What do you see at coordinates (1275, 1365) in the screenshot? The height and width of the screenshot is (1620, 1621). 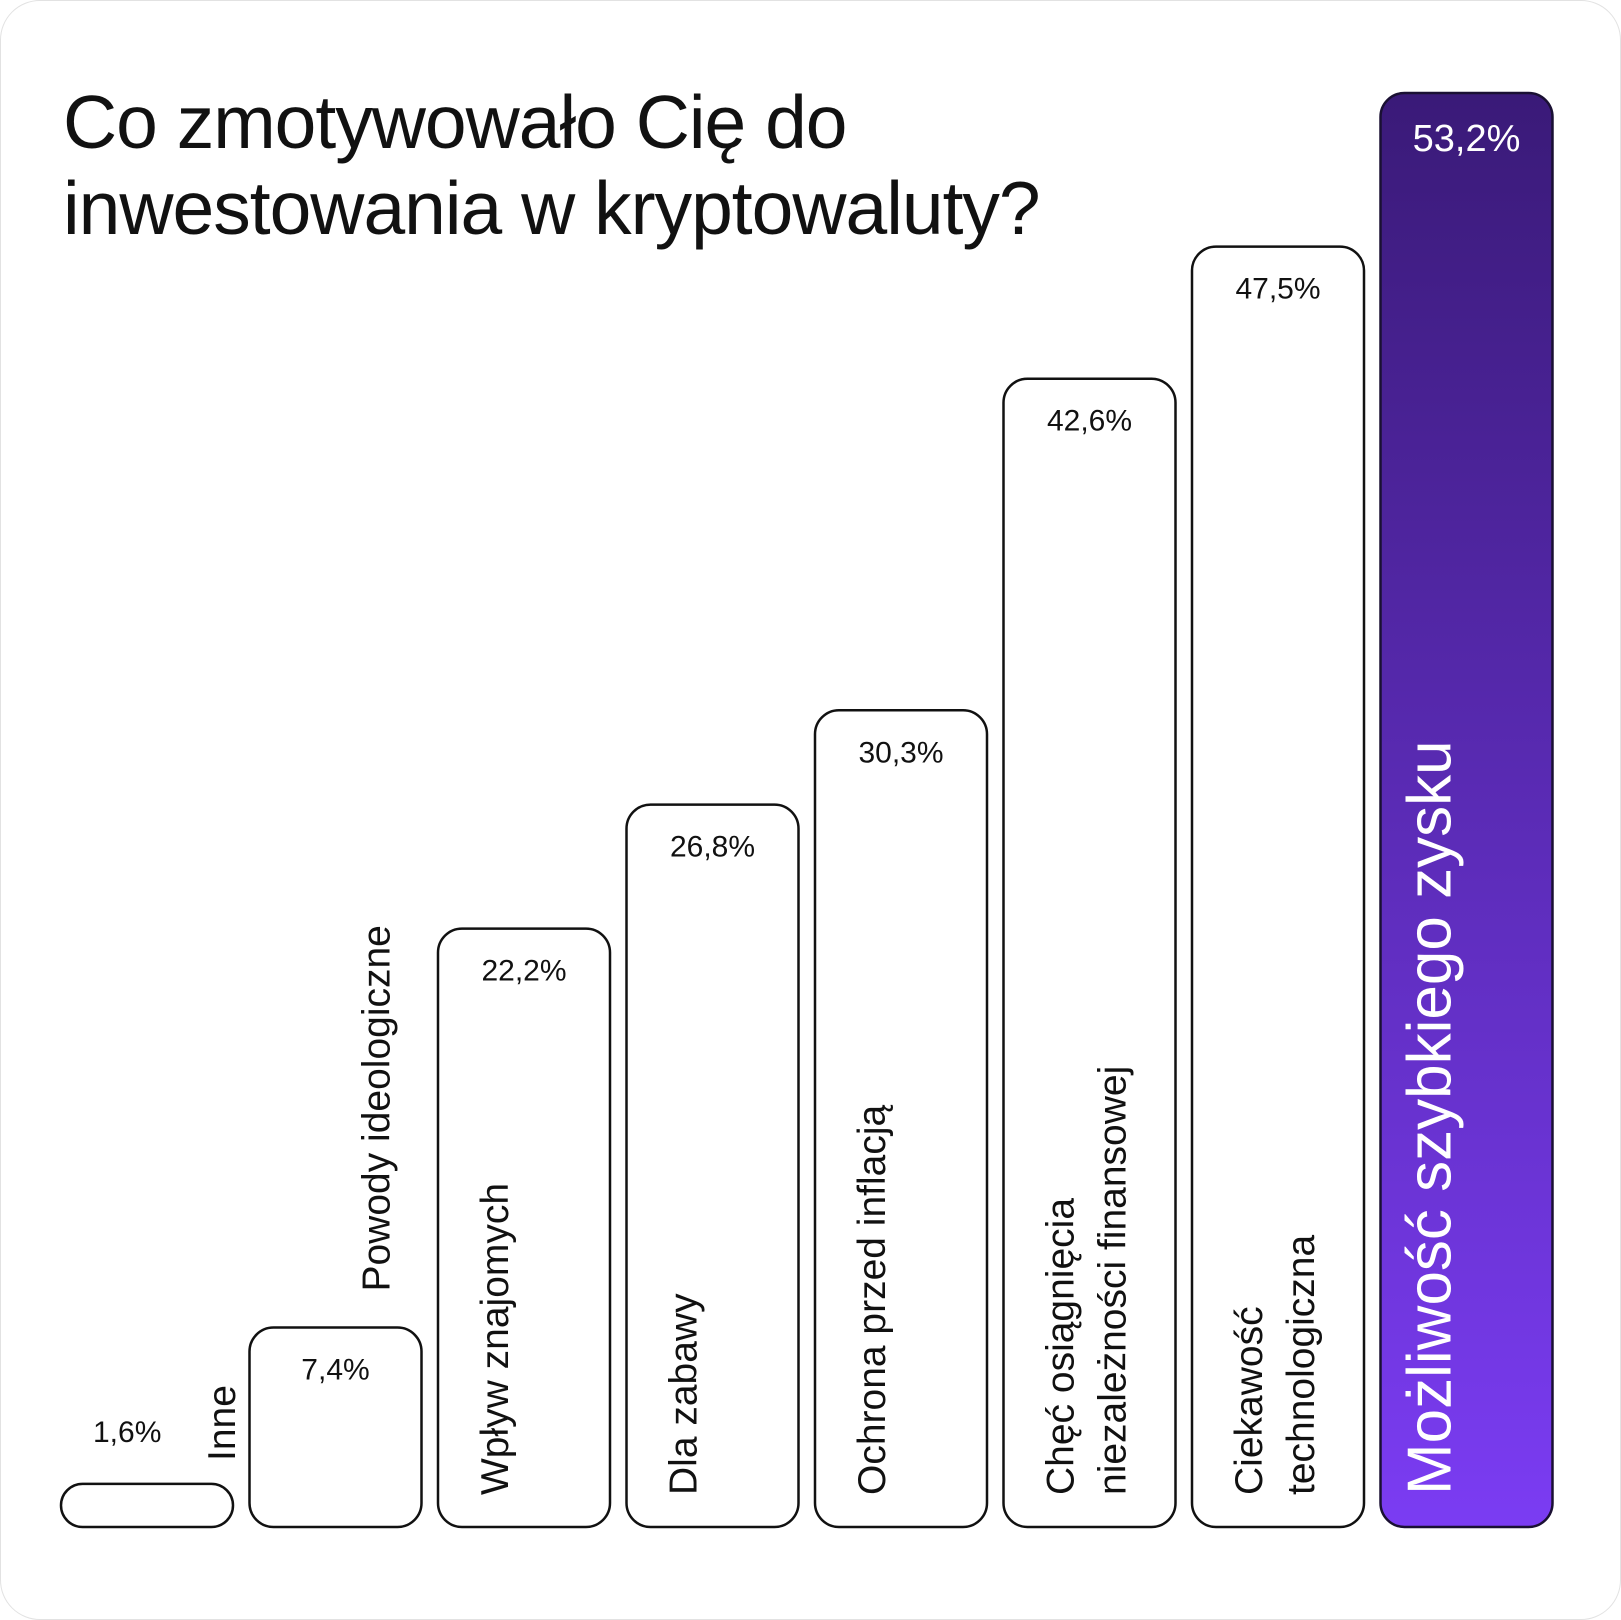 I see `category-label: Ciekawość technologiczna` at bounding box center [1275, 1365].